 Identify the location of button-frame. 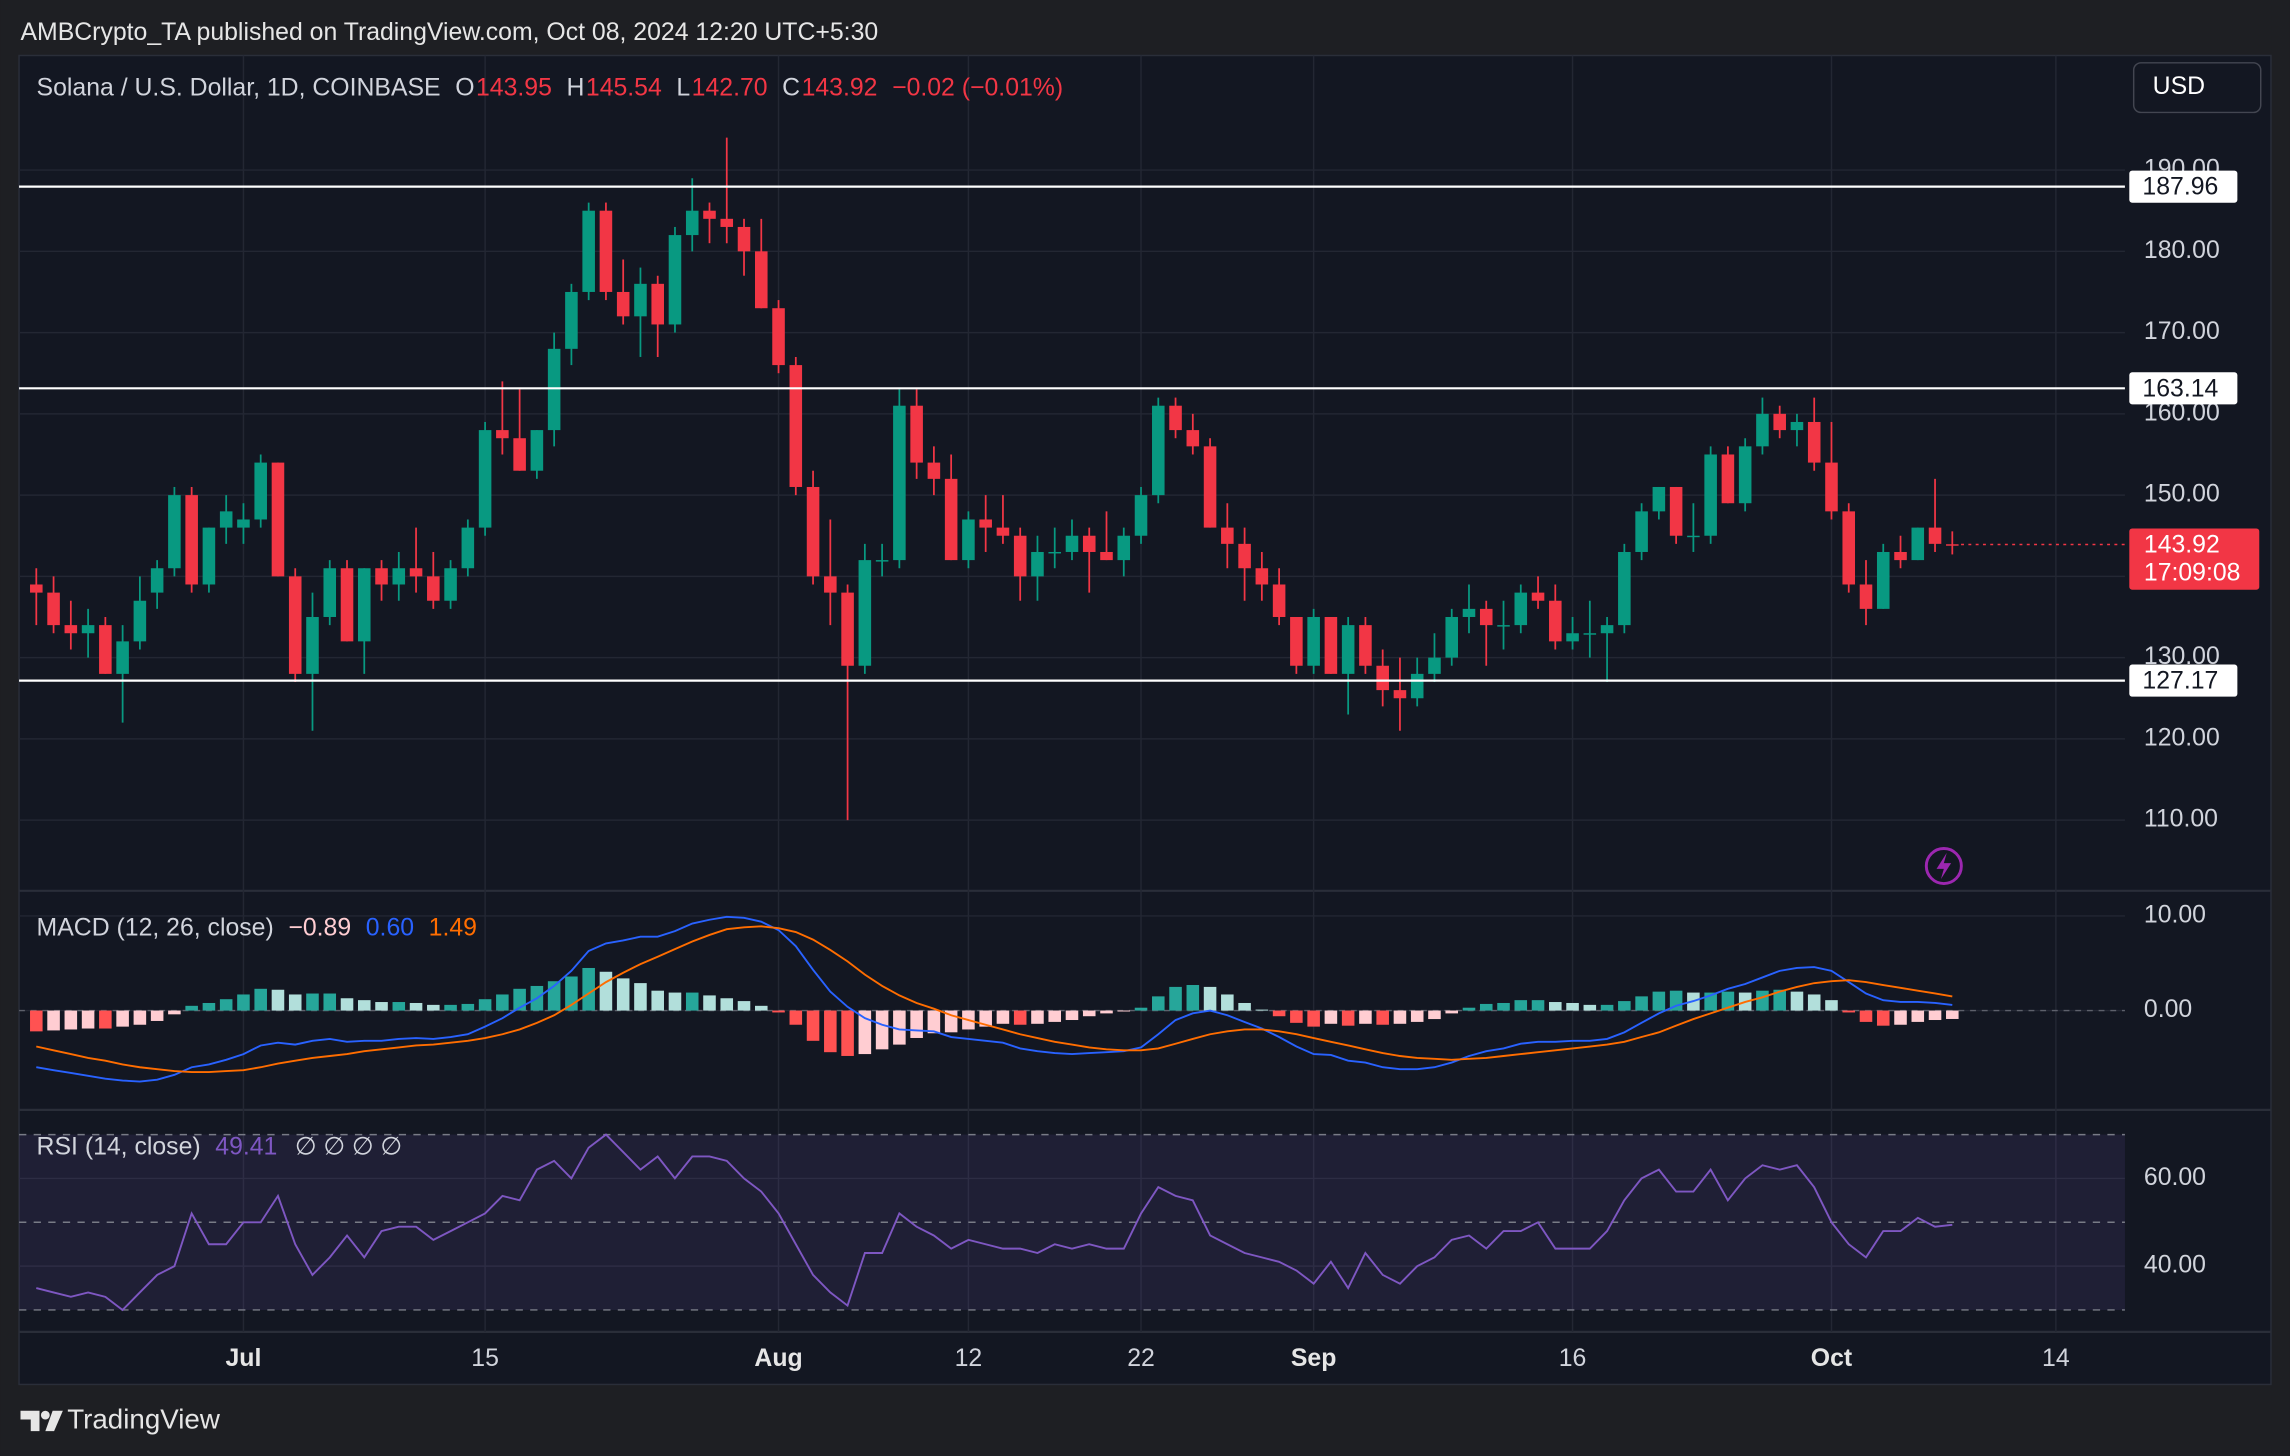
(2197, 88).